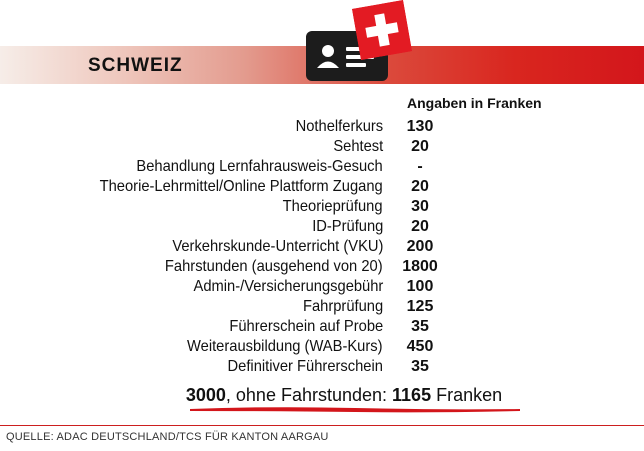 The height and width of the screenshot is (451, 644). I want to click on item-value: 100, so click(420, 286).